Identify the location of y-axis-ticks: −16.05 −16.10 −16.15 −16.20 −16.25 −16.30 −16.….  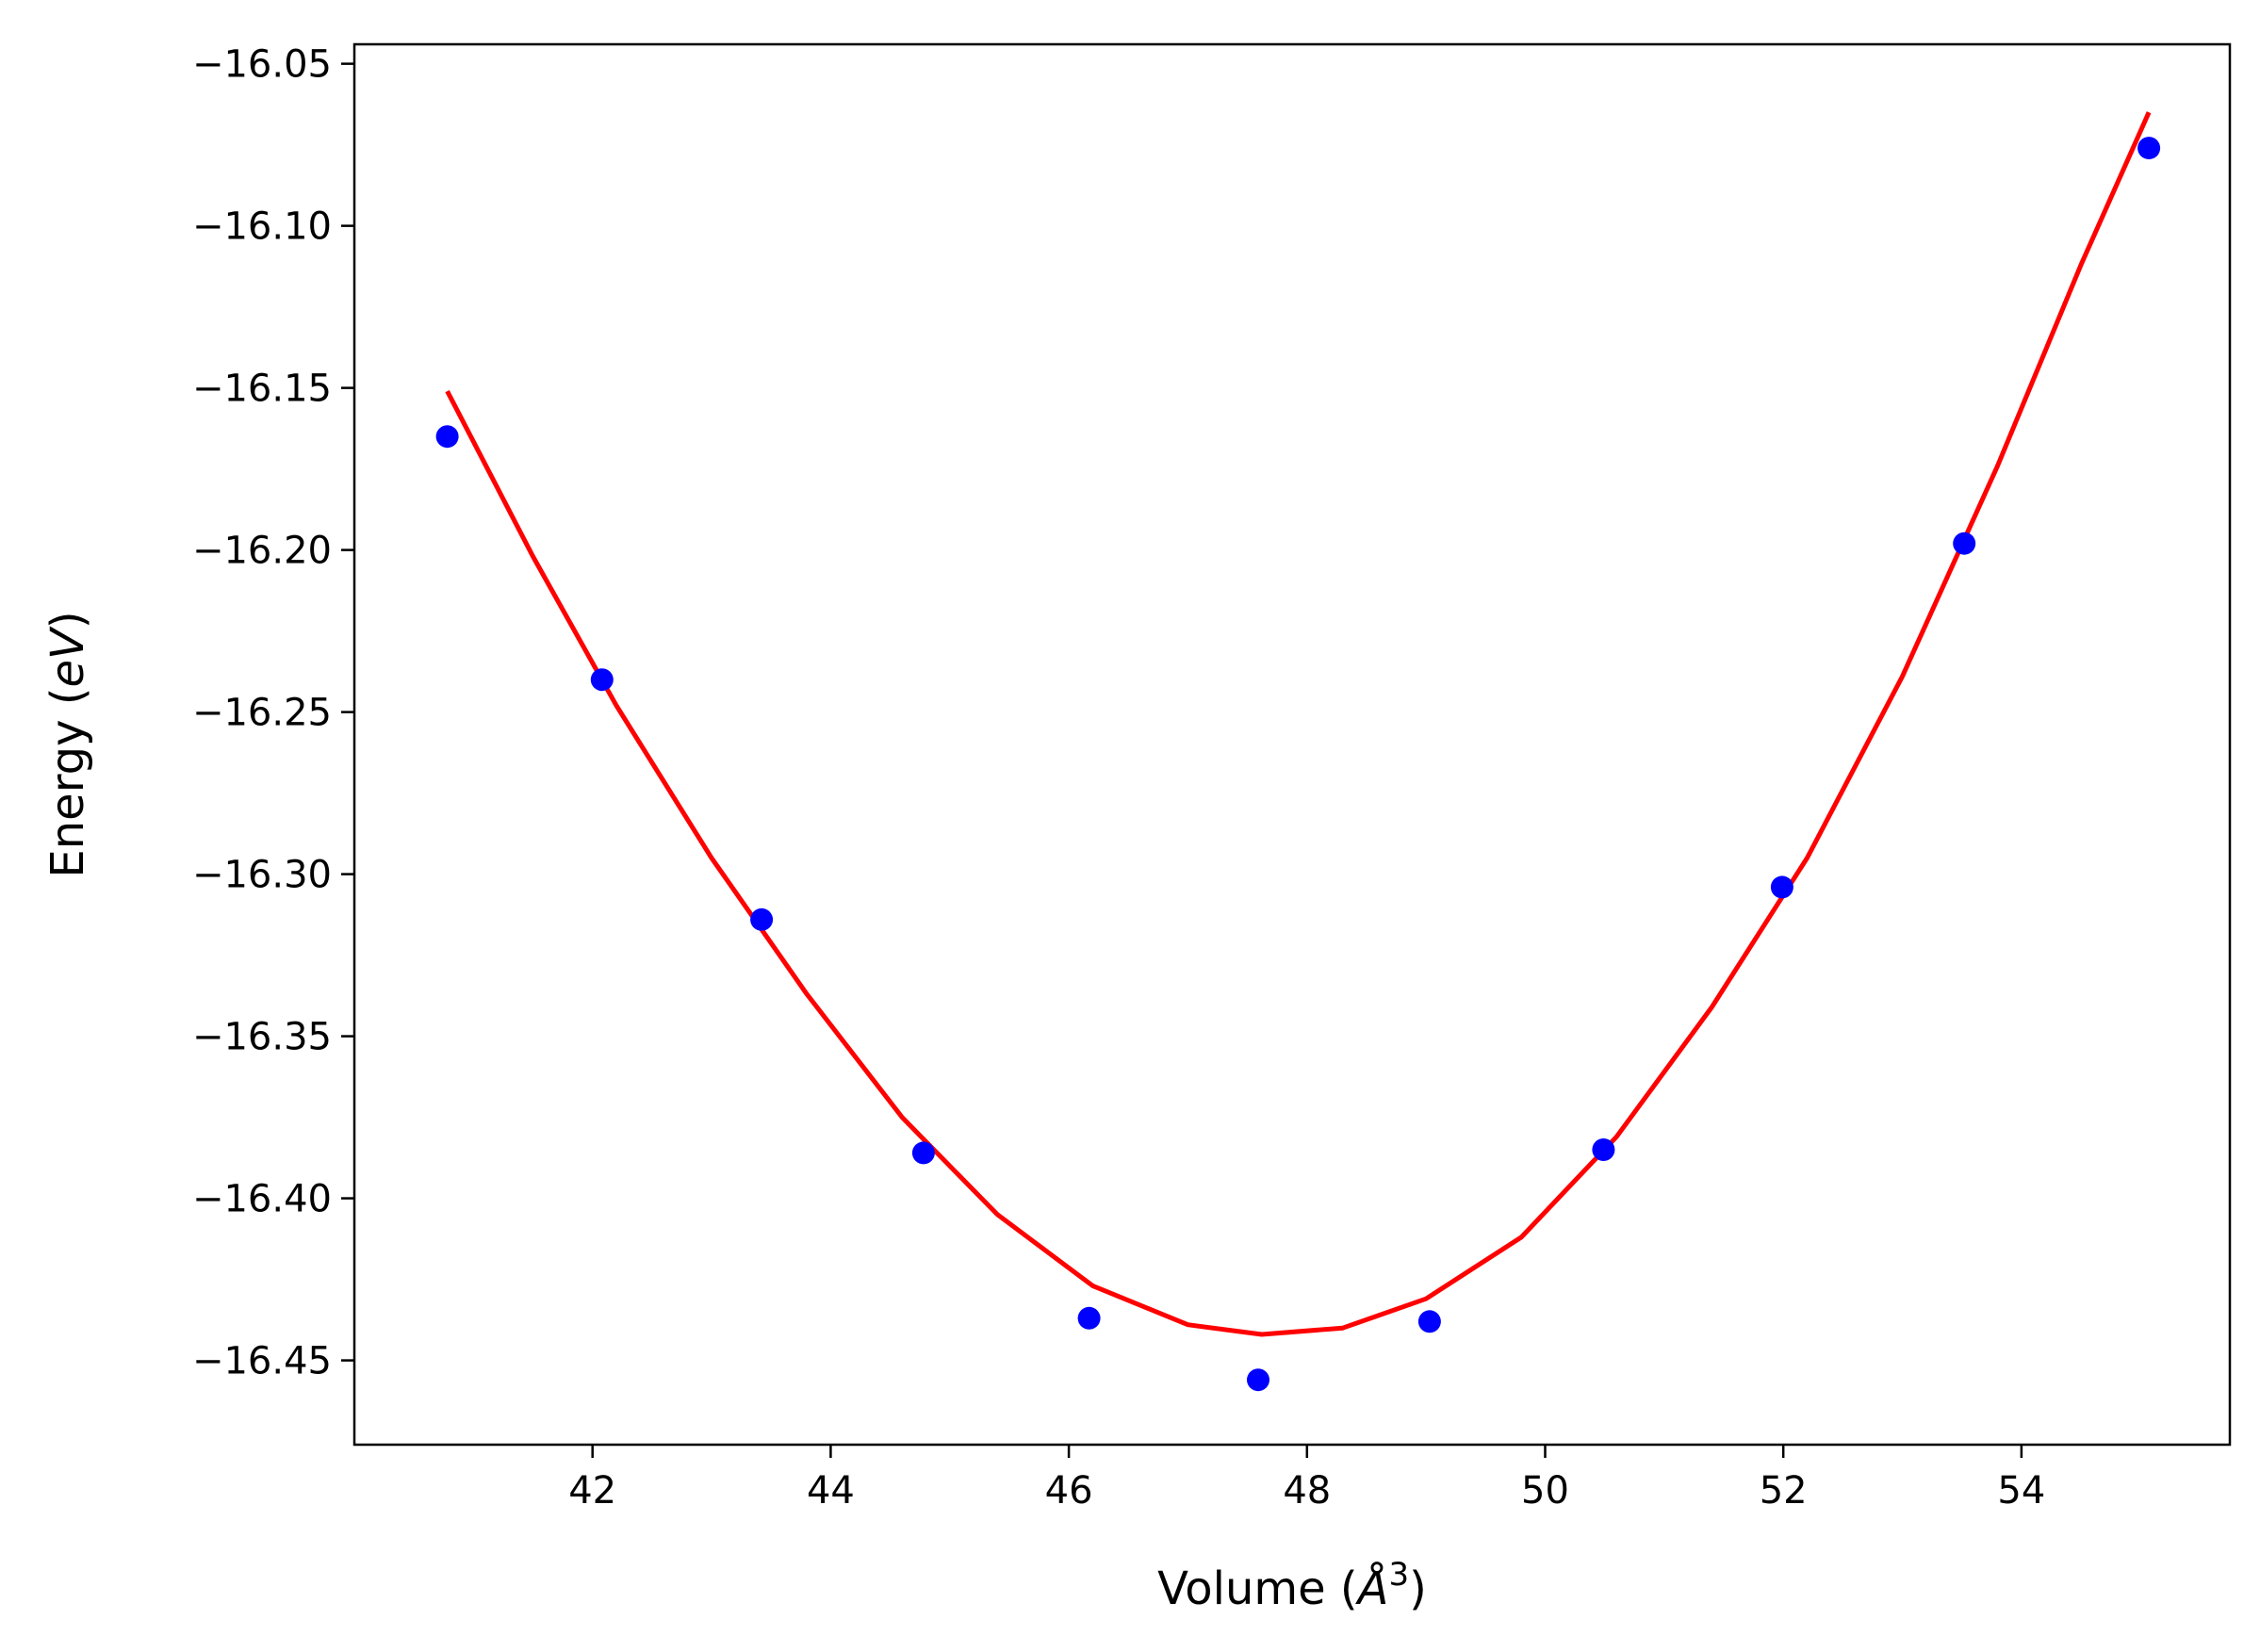
(273, 713).